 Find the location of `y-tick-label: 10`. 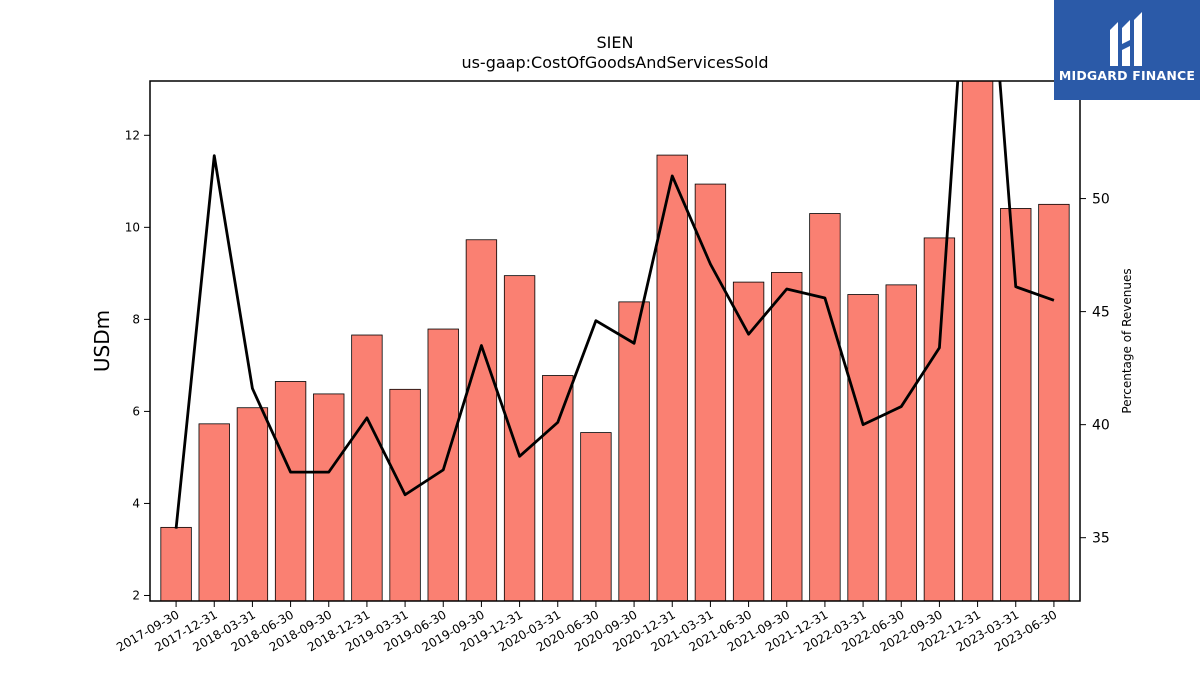

y-tick-label: 10 is located at coordinates (132, 227).